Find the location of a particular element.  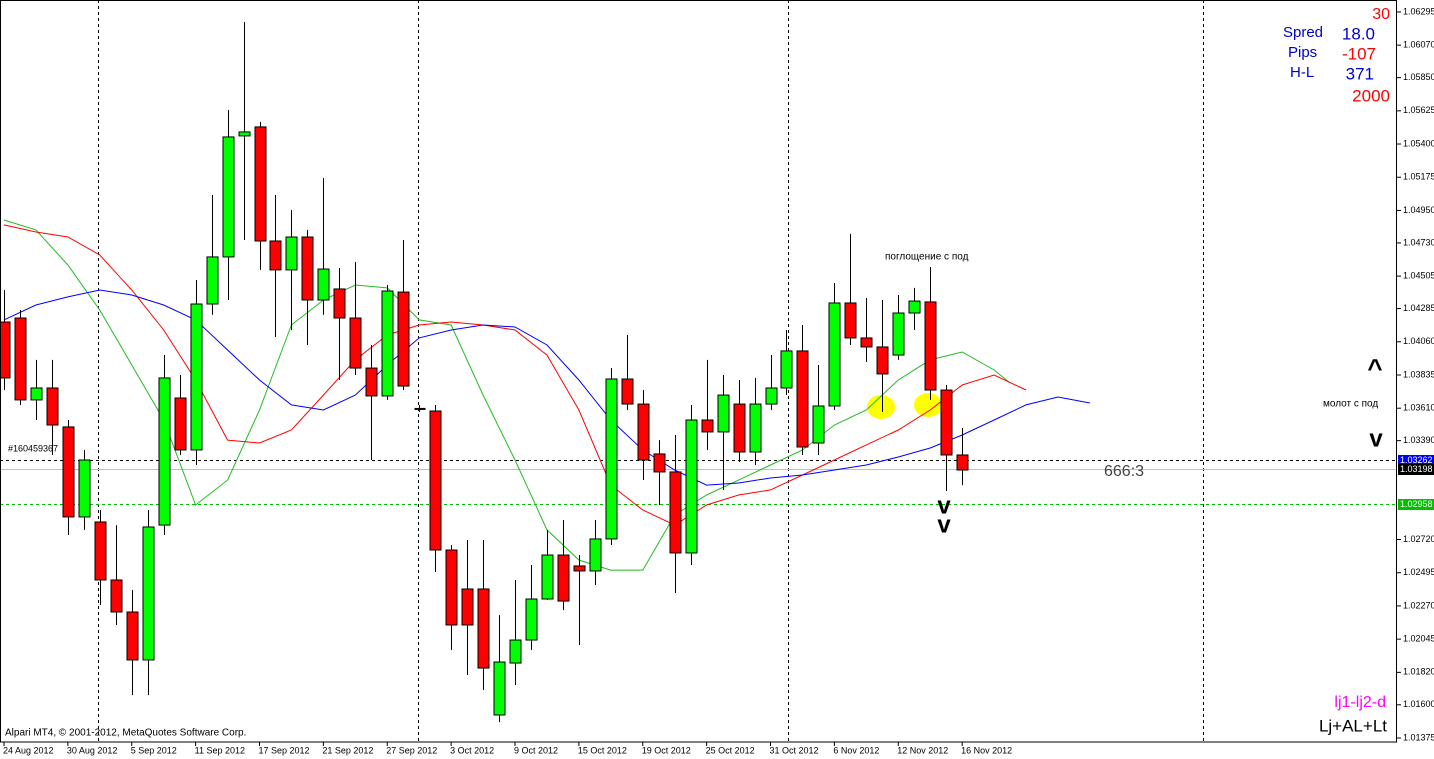

x-tick-label: 11 Sep 2012 is located at coordinates (220, 750).